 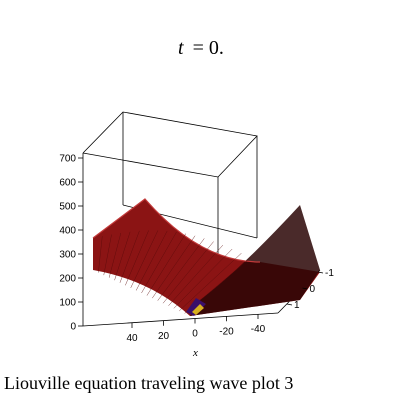 What do you see at coordinates (176, 230) in the screenshot?
I see `surface-ridge-highlight` at bounding box center [176, 230].